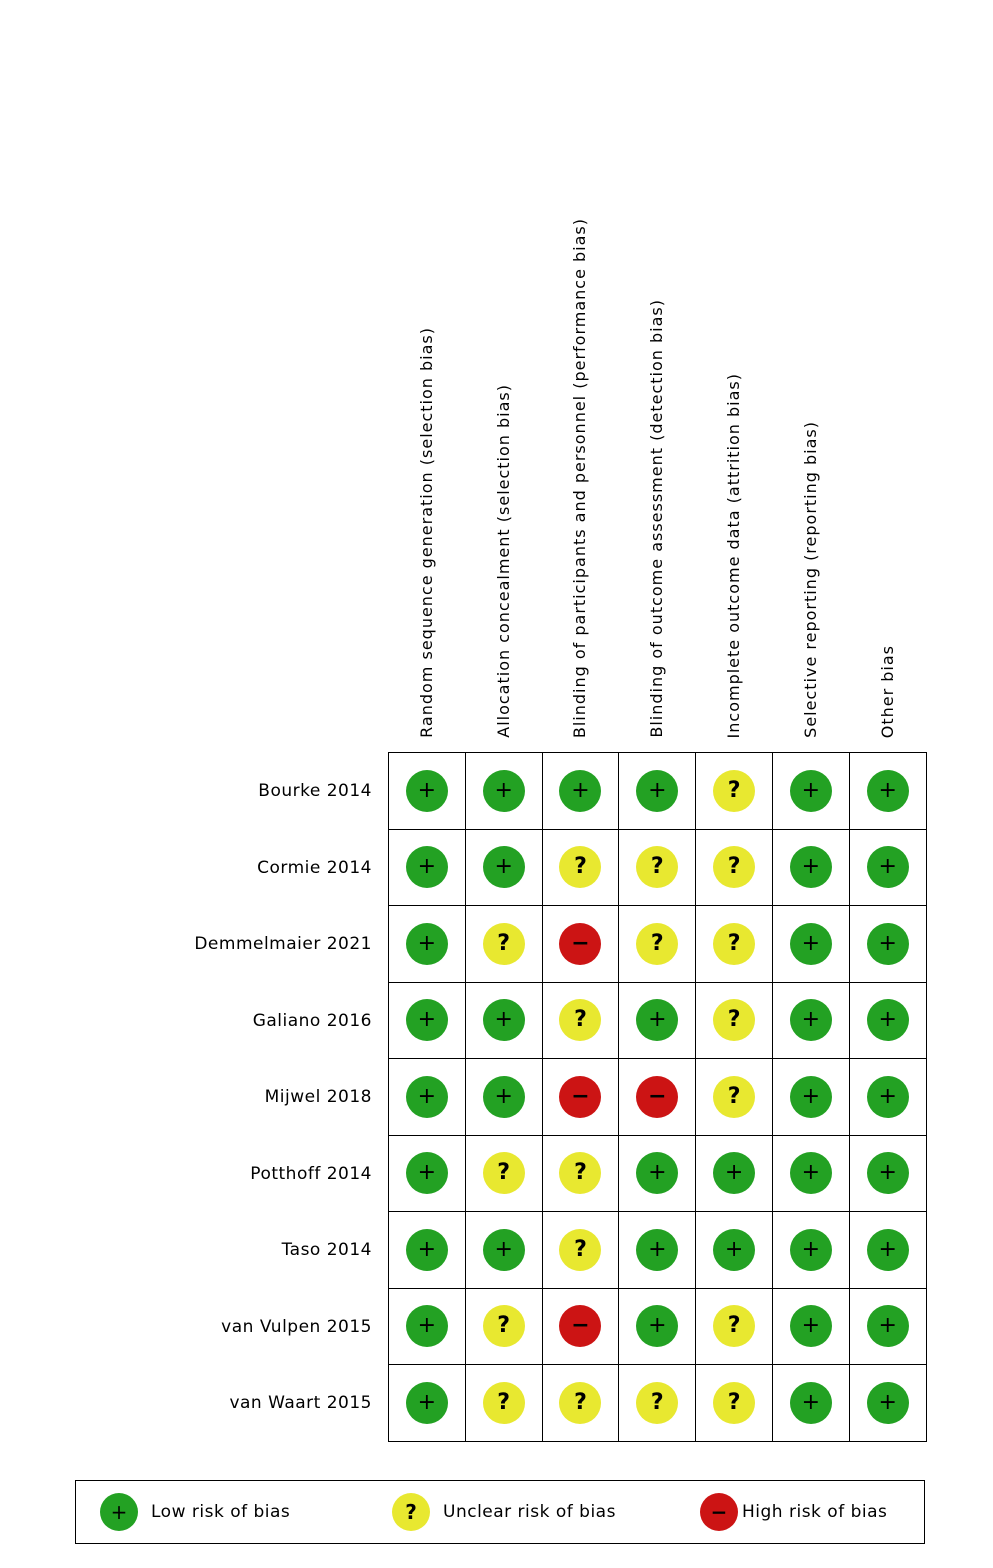 Image resolution: width=993 pixels, height=1568 pixels. I want to click on column-header-other-bias: Other bias, so click(887, 698).